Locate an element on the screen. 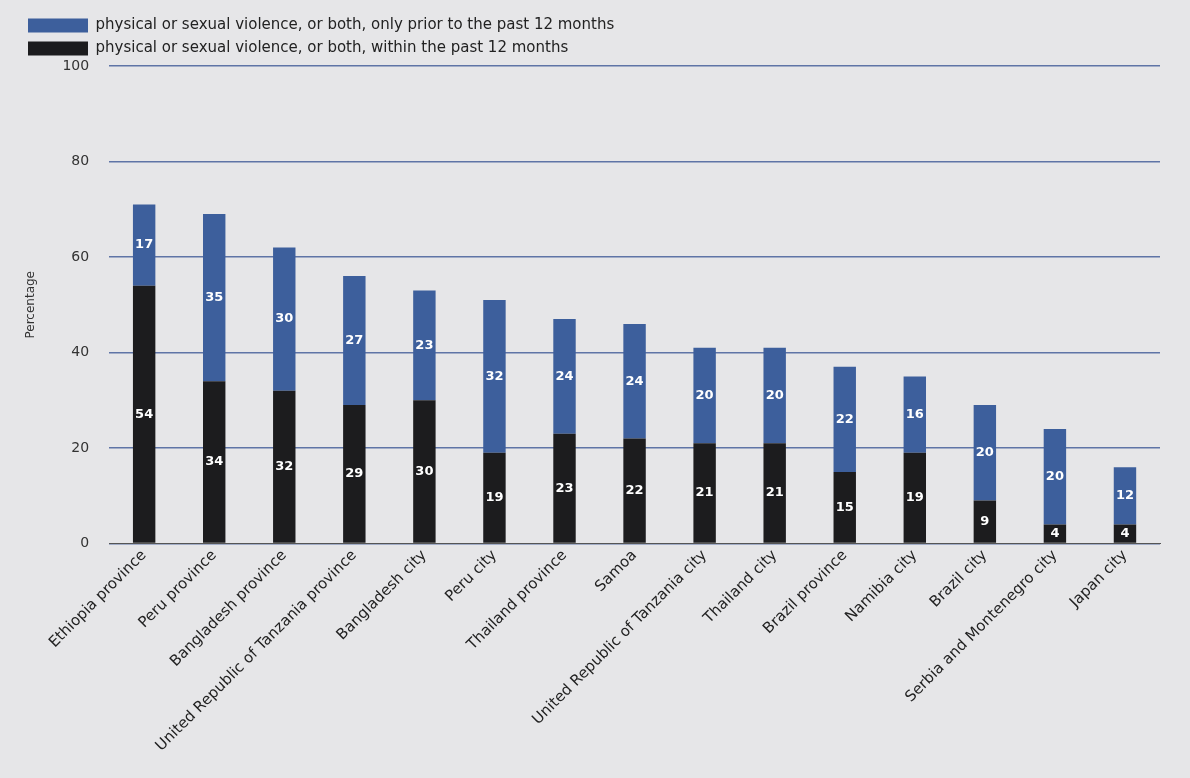 The height and width of the screenshot is (778, 1190). data-label: 54 is located at coordinates (144, 413).